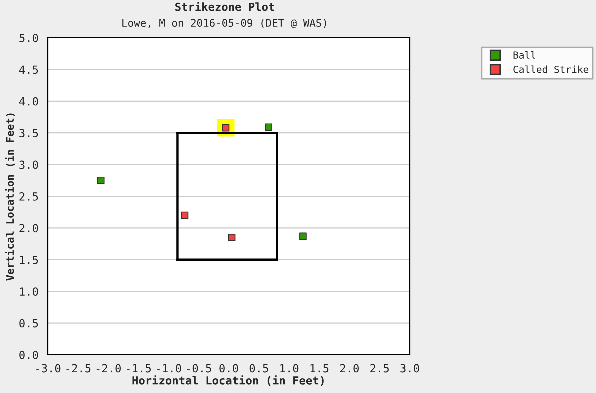 The width and height of the screenshot is (596, 393). Describe the element at coordinates (29, 260) in the screenshot. I see `y-tick-label: 1.5` at that location.